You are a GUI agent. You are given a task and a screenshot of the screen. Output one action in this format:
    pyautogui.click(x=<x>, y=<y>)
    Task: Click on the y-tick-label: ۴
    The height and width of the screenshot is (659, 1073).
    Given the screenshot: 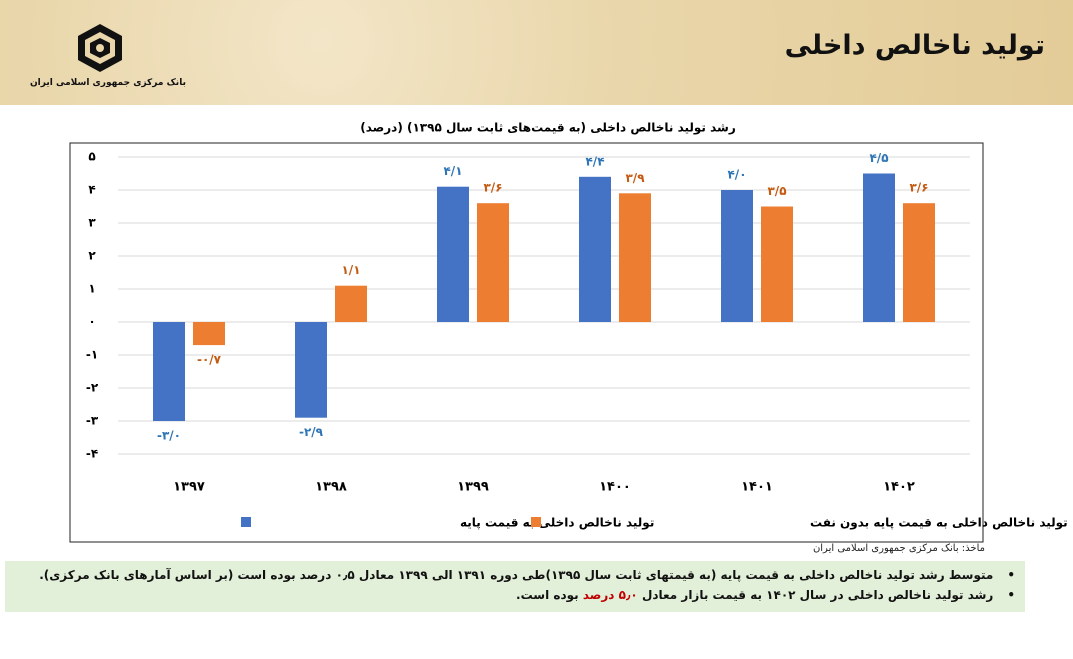 What is the action you would take?
    pyautogui.click(x=91, y=190)
    